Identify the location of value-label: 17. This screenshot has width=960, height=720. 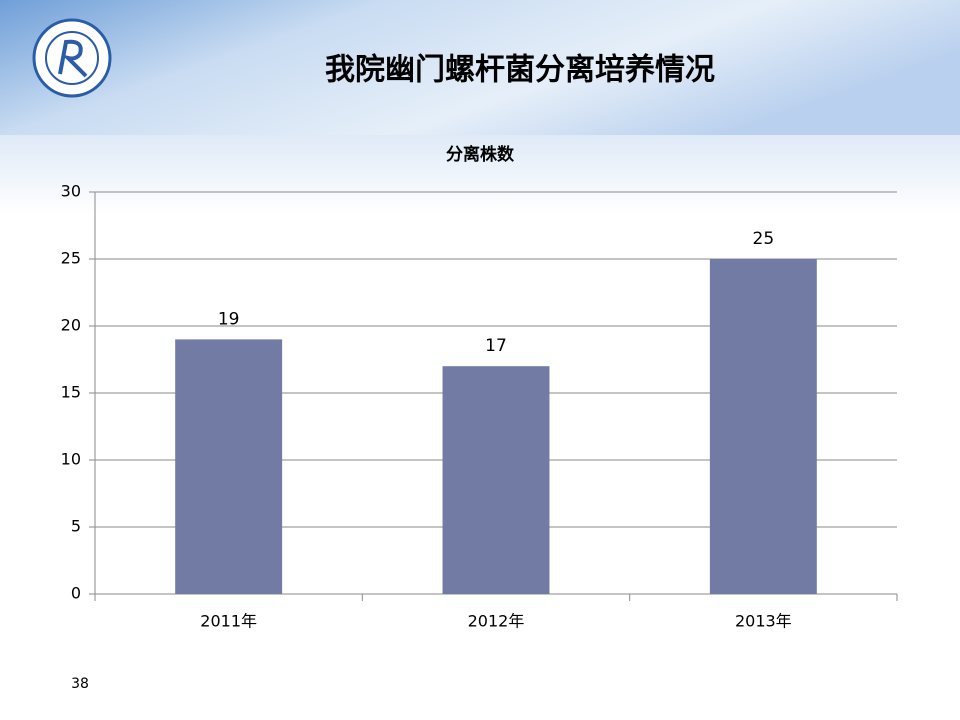
(496, 346).